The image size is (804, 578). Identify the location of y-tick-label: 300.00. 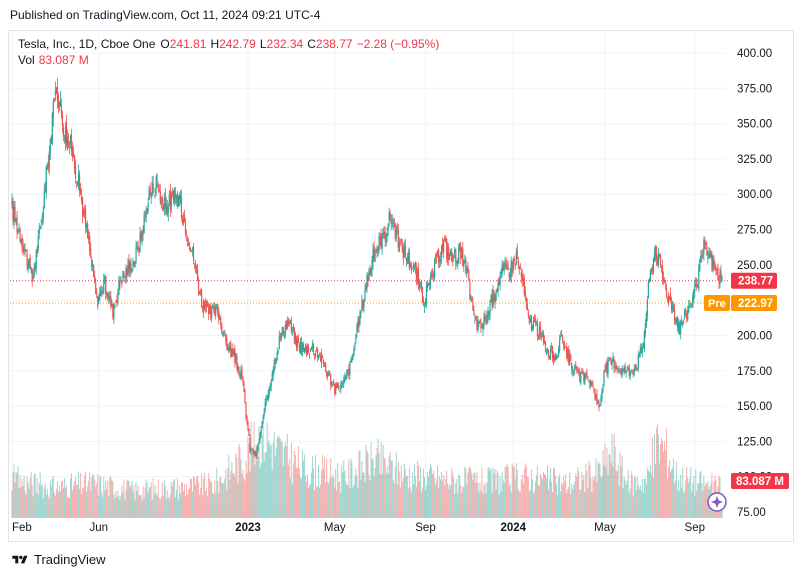
(754, 195).